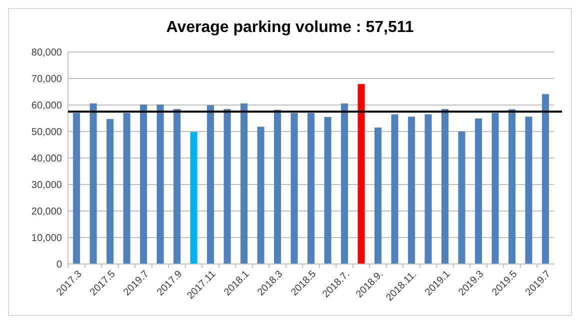 The width and height of the screenshot is (581, 325). I want to click on y-tick-label: 0, so click(59, 265).